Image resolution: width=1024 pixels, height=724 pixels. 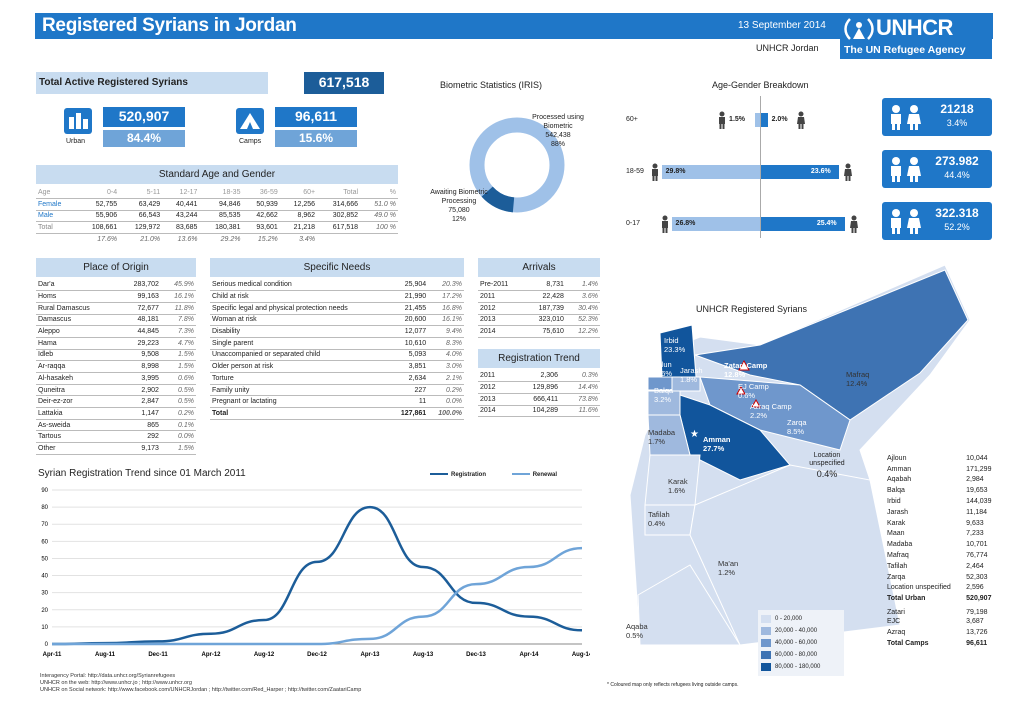 What do you see at coordinates (737, 119) in the screenshot?
I see `male-pct: 1.5%` at bounding box center [737, 119].